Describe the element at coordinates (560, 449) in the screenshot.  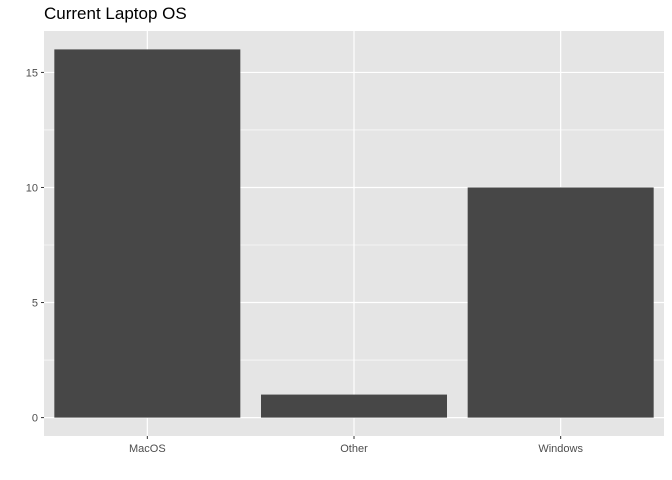
I see `x-tick-label: Windows` at that location.